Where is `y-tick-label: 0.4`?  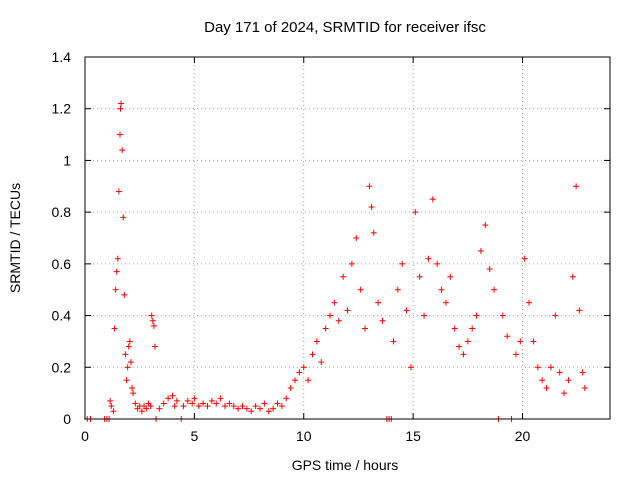
y-tick-label: 0.4 is located at coordinates (62, 316).